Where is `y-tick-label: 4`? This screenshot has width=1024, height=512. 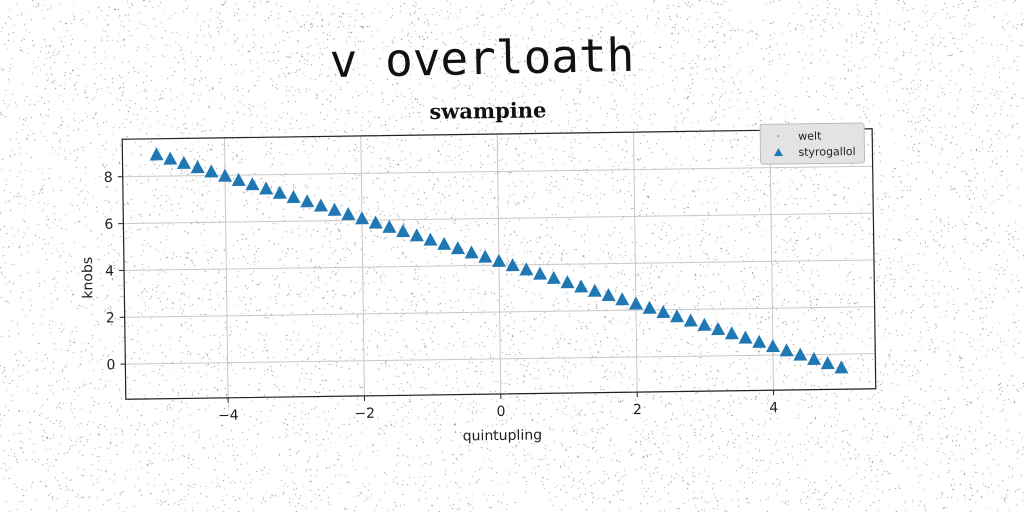
y-tick-label: 4 is located at coordinates (109, 272).